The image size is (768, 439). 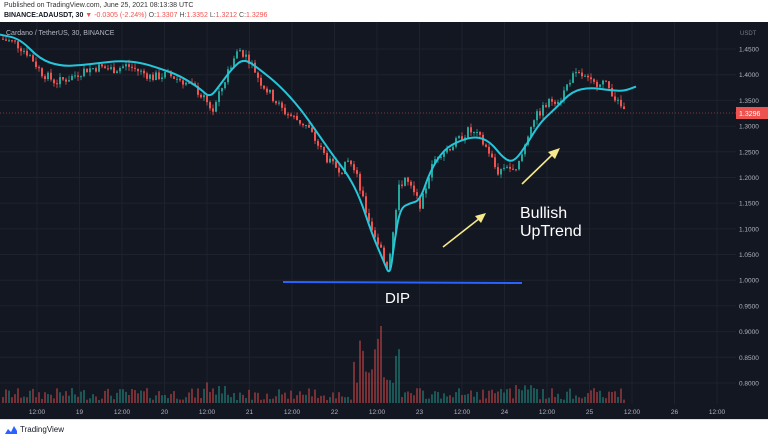 I want to click on current-price-label: 1.3296, so click(x=750, y=114).